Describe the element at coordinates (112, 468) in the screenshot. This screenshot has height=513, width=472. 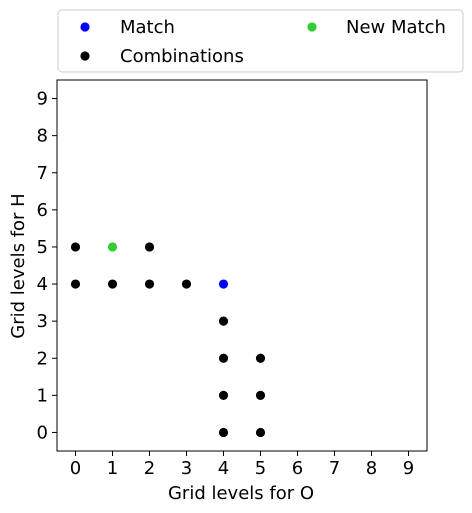
I see `x-tick-label: 1` at that location.